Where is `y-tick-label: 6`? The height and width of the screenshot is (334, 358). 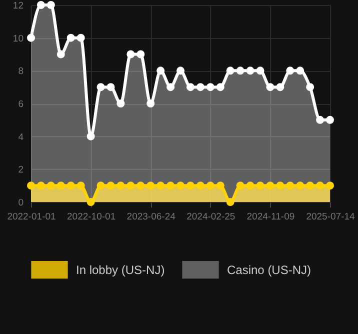 y-tick-label: 6 is located at coordinates (21, 104).